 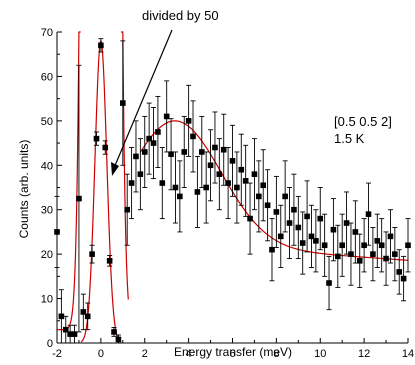 What do you see at coordinates (50, 344) in the screenshot?
I see `y-tick-label: 0` at bounding box center [50, 344].